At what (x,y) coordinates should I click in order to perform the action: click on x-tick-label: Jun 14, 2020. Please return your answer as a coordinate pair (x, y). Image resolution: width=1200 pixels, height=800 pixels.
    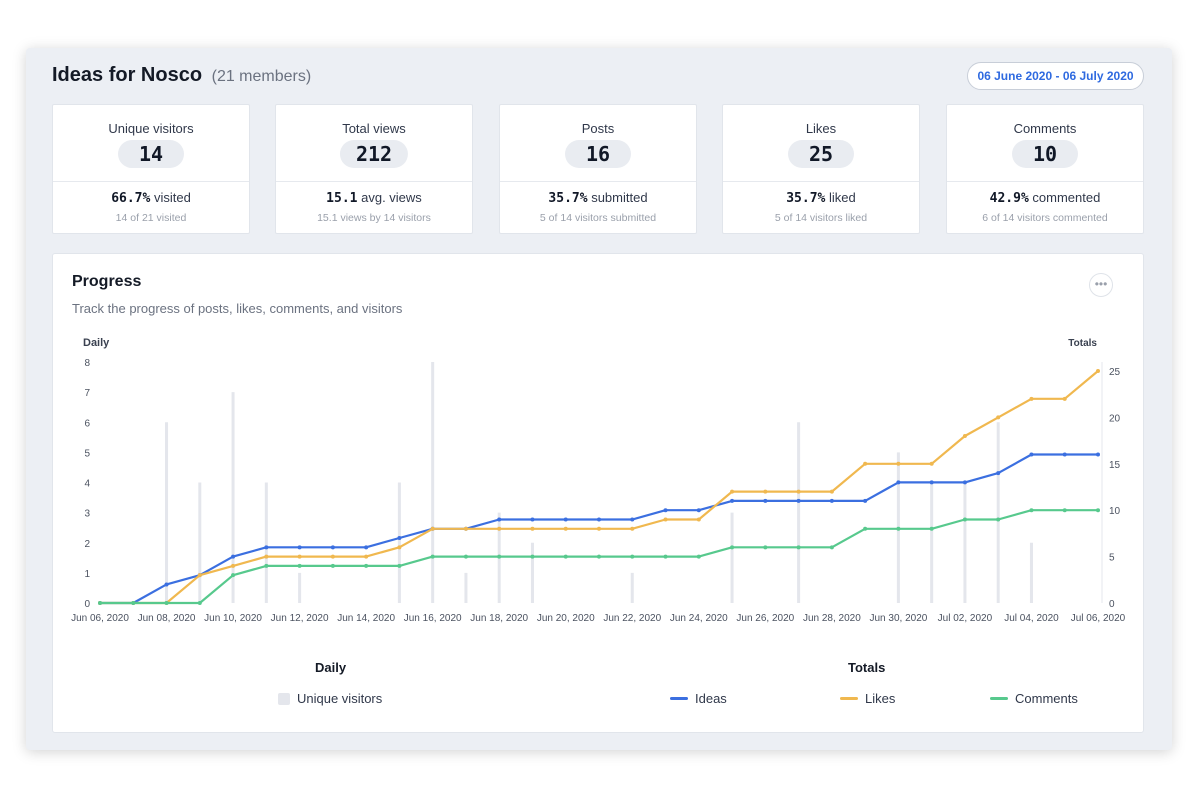
    Looking at the image, I should click on (366, 618).